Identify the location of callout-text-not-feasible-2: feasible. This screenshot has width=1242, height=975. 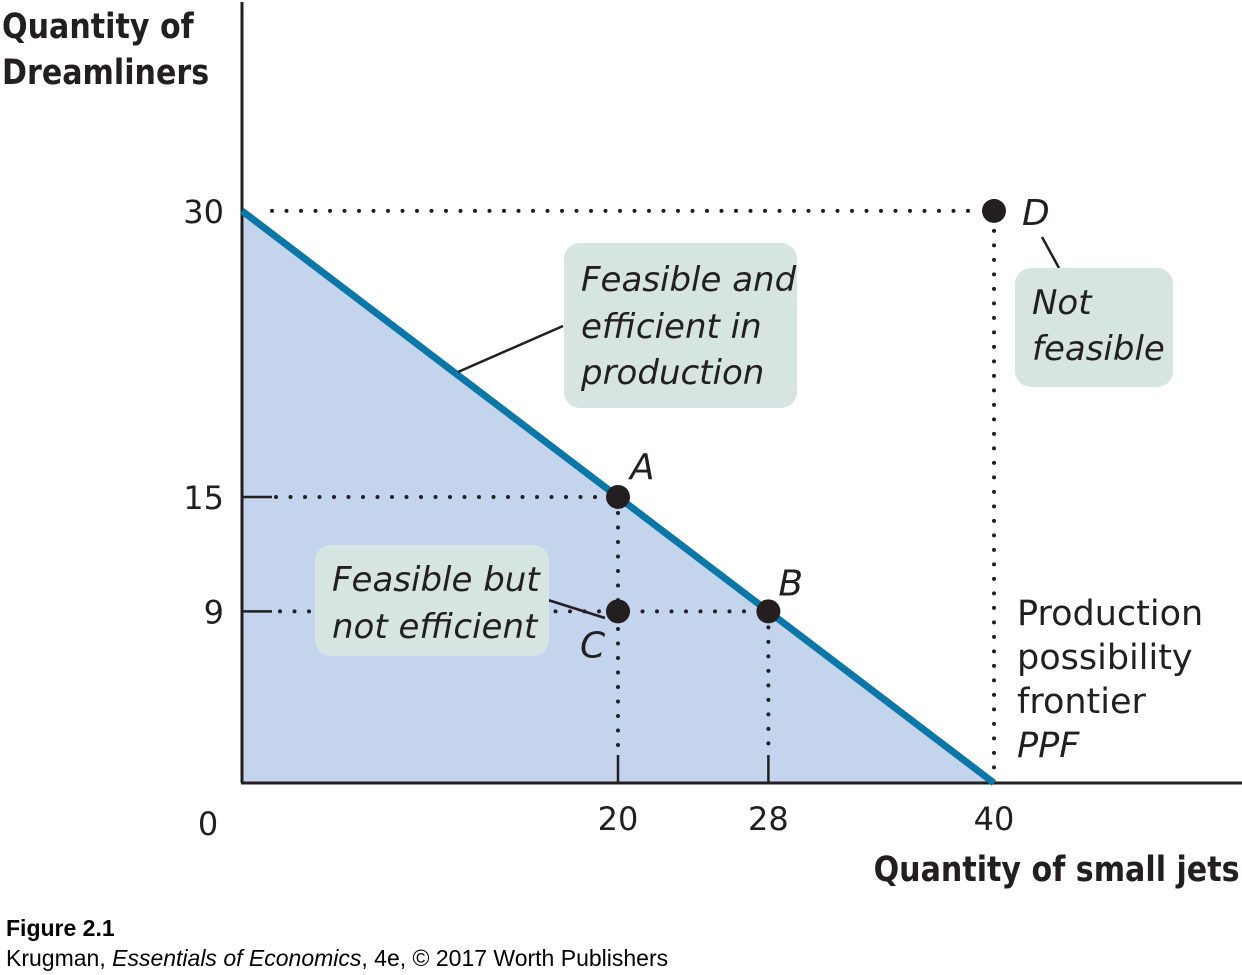
(1098, 349).